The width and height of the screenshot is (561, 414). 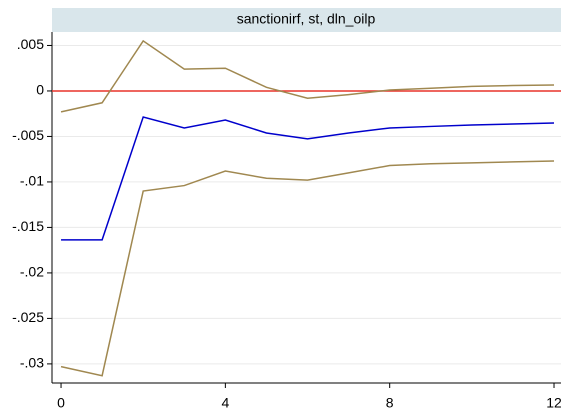 What do you see at coordinates (32, 272) in the screenshot?
I see `y-tick-label: -.02` at bounding box center [32, 272].